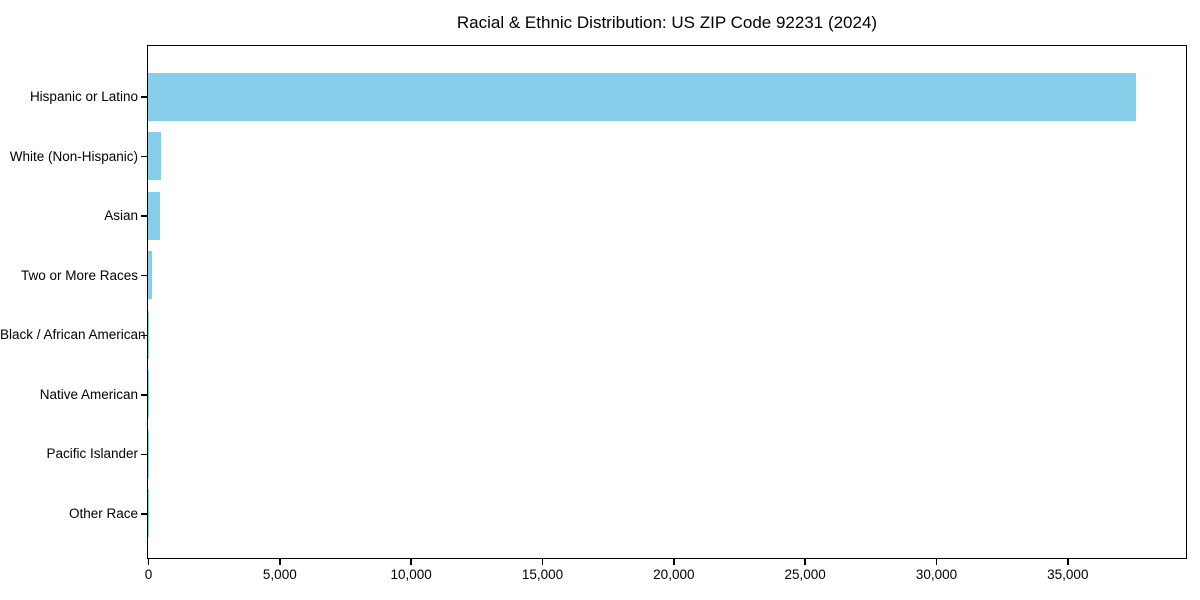 This screenshot has width=1200, height=600. I want to click on x-tick-label-30000: 30,000, so click(936, 574).